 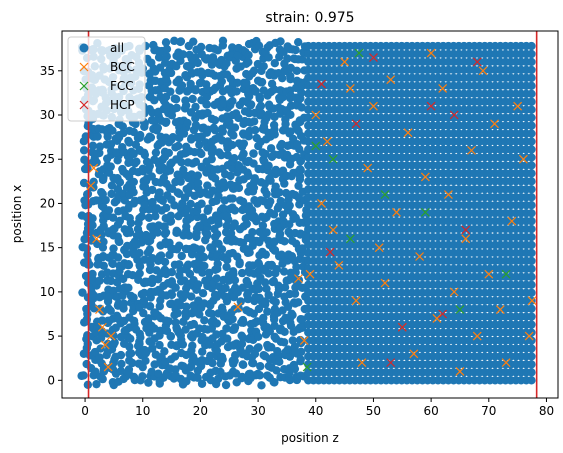 What do you see at coordinates (309, 18) in the screenshot?
I see `chart-title: strain: 0.975` at bounding box center [309, 18].